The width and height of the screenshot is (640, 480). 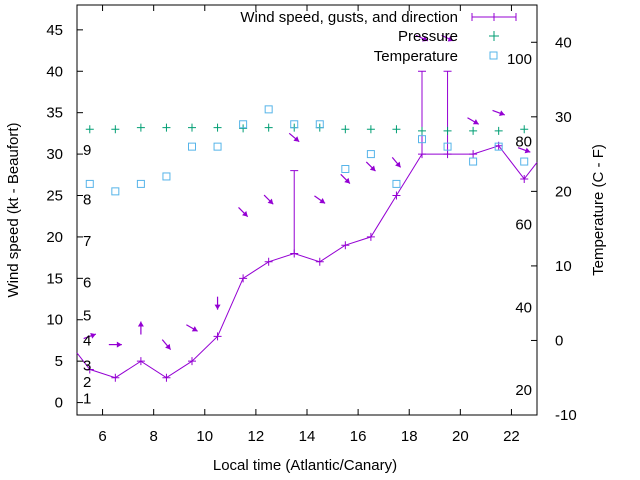 What do you see at coordinates (523, 224) in the screenshot?
I see `fahrenheit-label: 60` at bounding box center [523, 224].